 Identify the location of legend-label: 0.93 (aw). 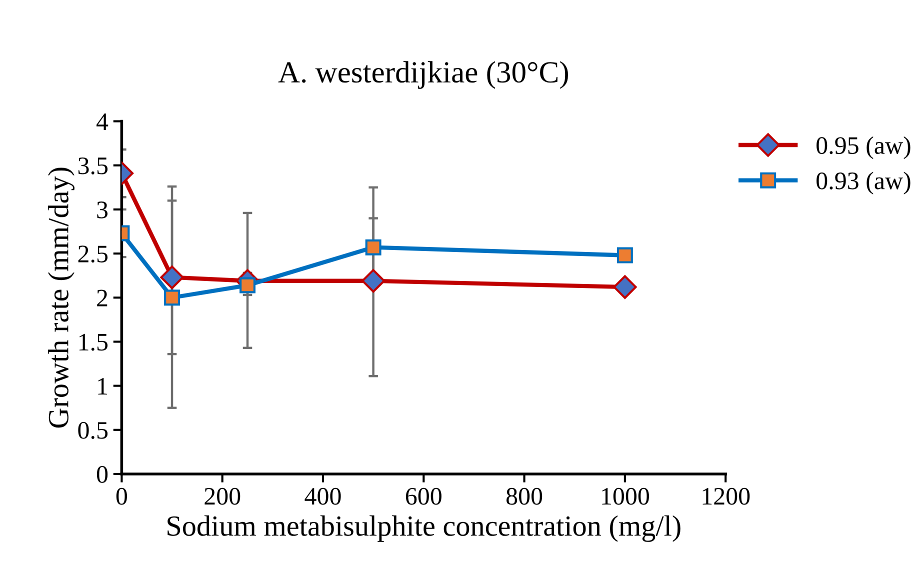
(863, 183).